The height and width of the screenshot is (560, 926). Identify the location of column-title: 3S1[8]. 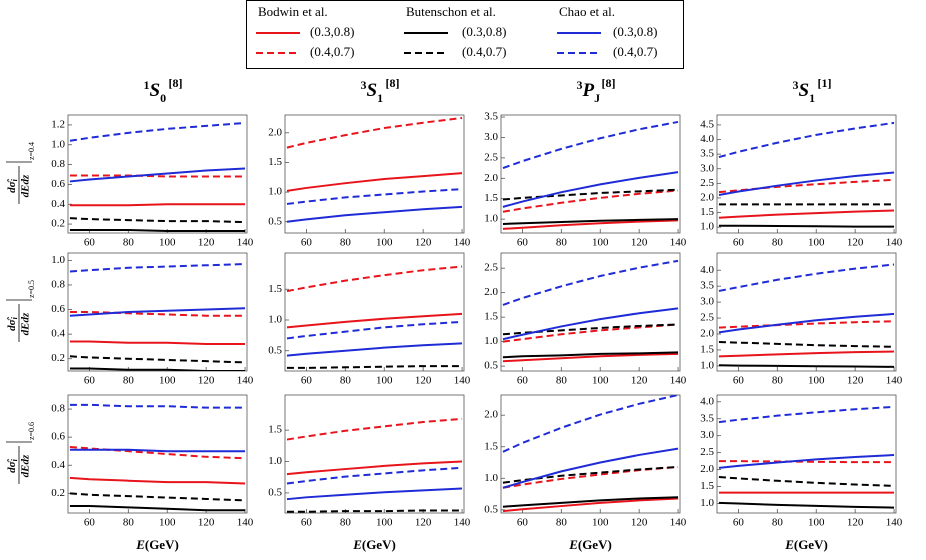
(380, 90).